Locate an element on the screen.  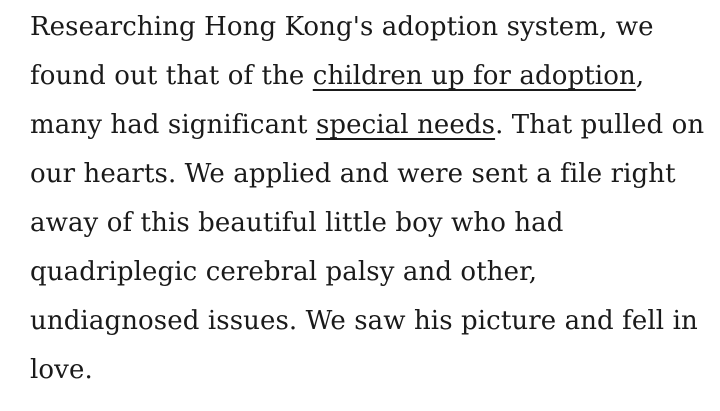
text-line: quadriplegic cerebral palsy and other, is located at coordinates (362, 272).